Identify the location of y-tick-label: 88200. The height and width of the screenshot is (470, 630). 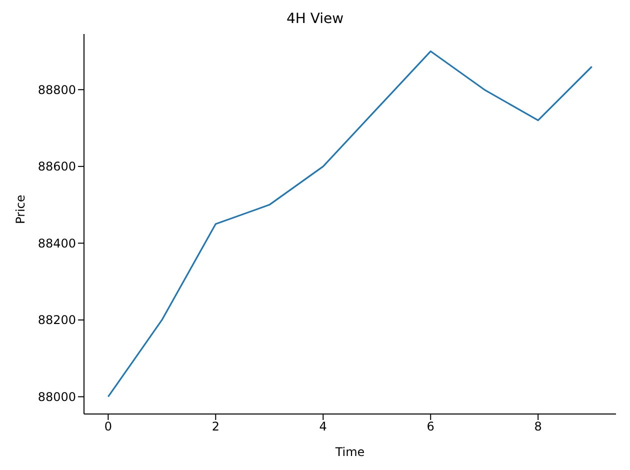
(57, 320).